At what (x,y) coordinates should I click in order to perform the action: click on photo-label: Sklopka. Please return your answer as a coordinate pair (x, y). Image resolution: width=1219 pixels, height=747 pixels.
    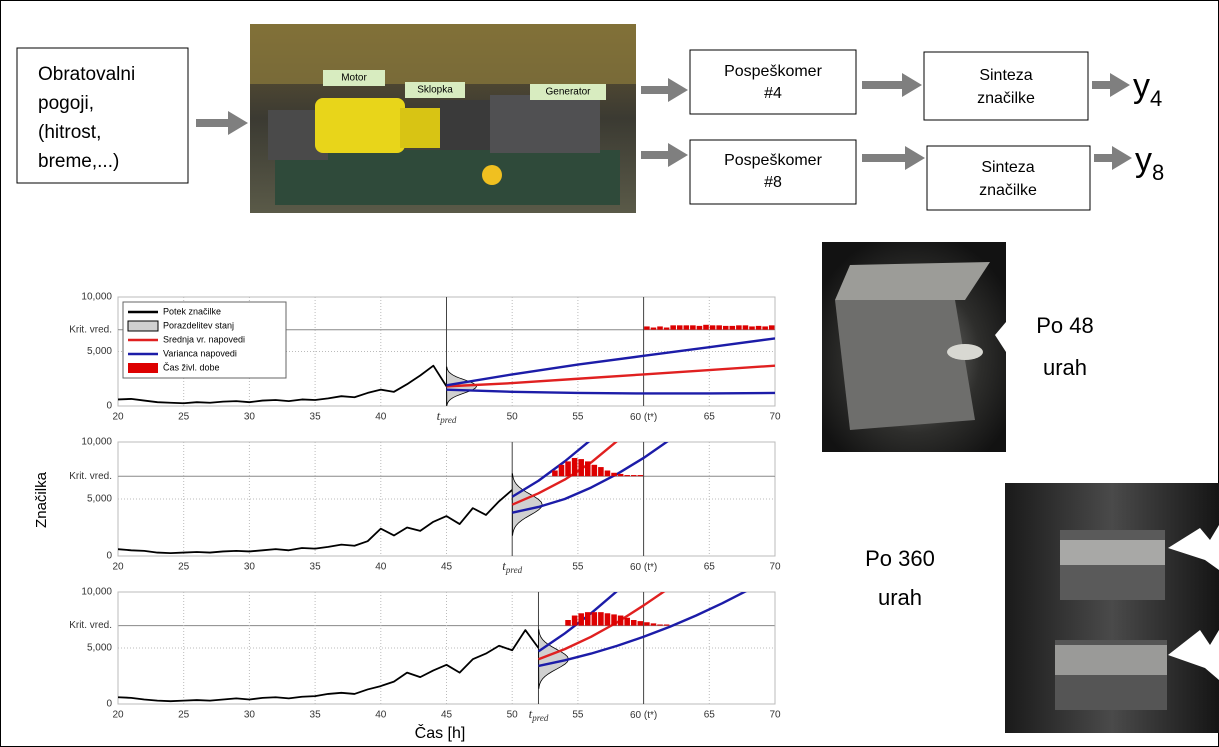
    Looking at the image, I should click on (435, 90).